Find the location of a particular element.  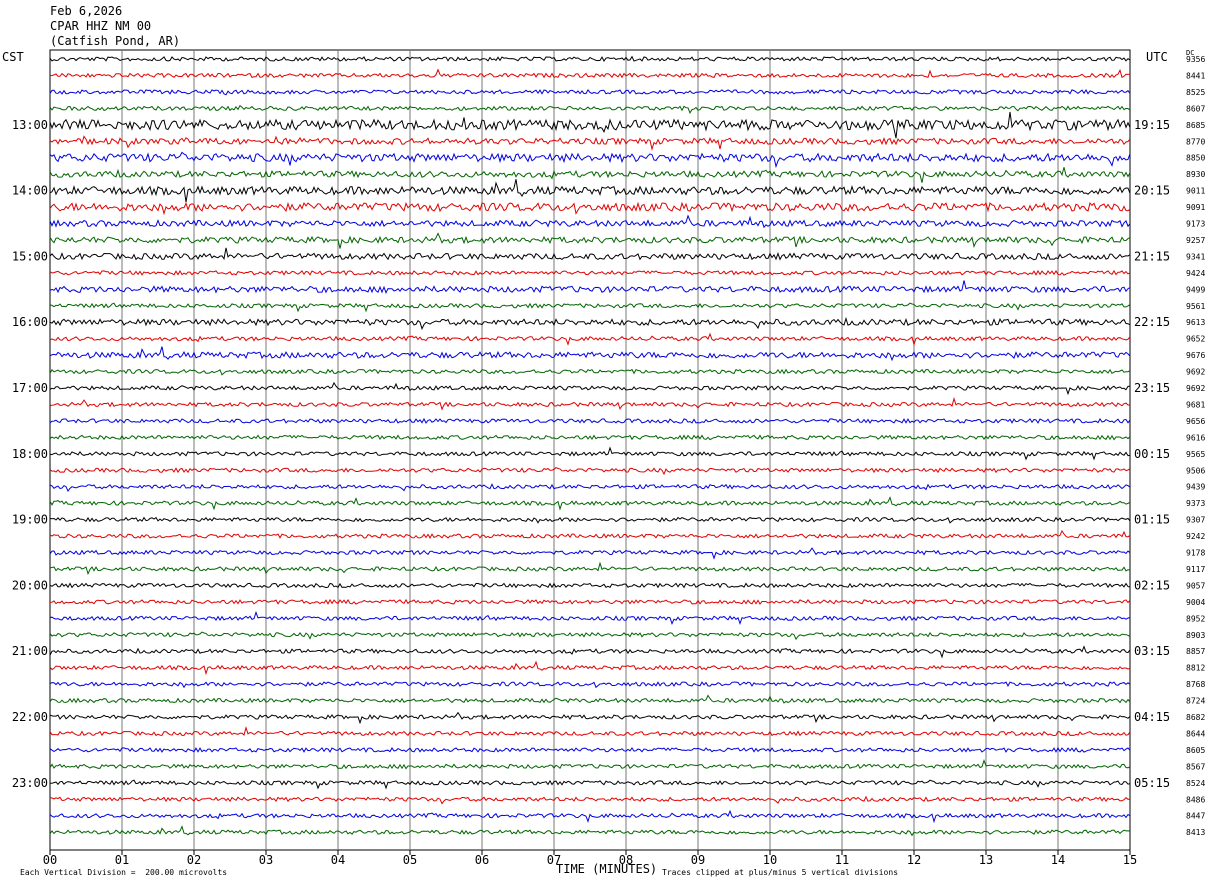

dc-offset-label: 8607 is located at coordinates (1195, 108).